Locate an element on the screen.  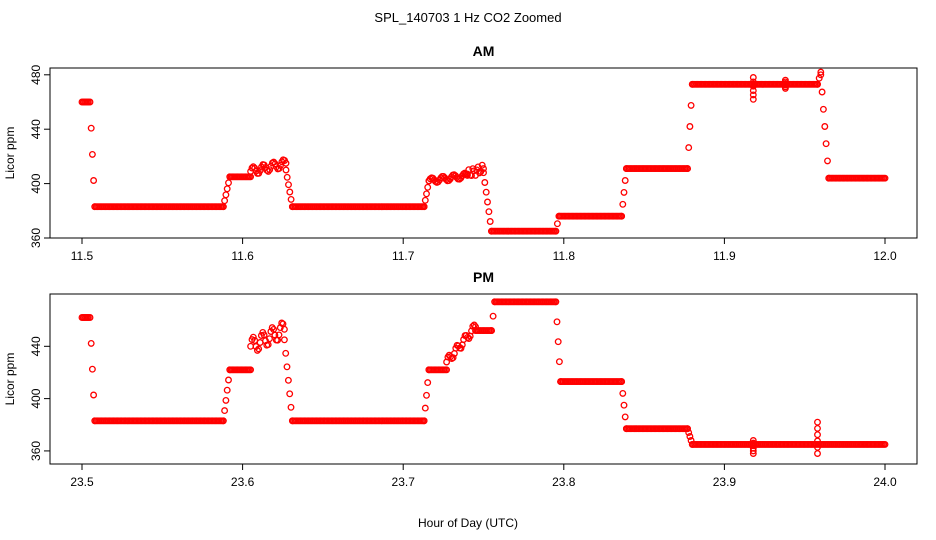
x-tick-label: 23.7 is located at coordinates (404, 482).